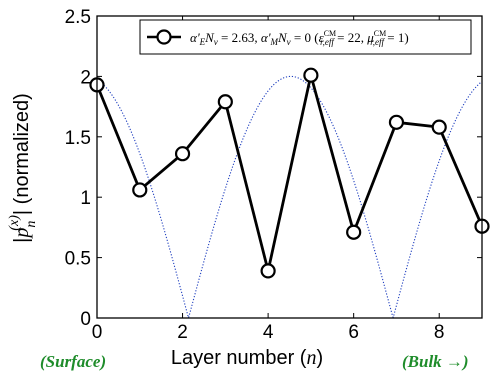 The width and height of the screenshot is (494, 377). I want to click on x-tick-label: 2, so click(182, 332).